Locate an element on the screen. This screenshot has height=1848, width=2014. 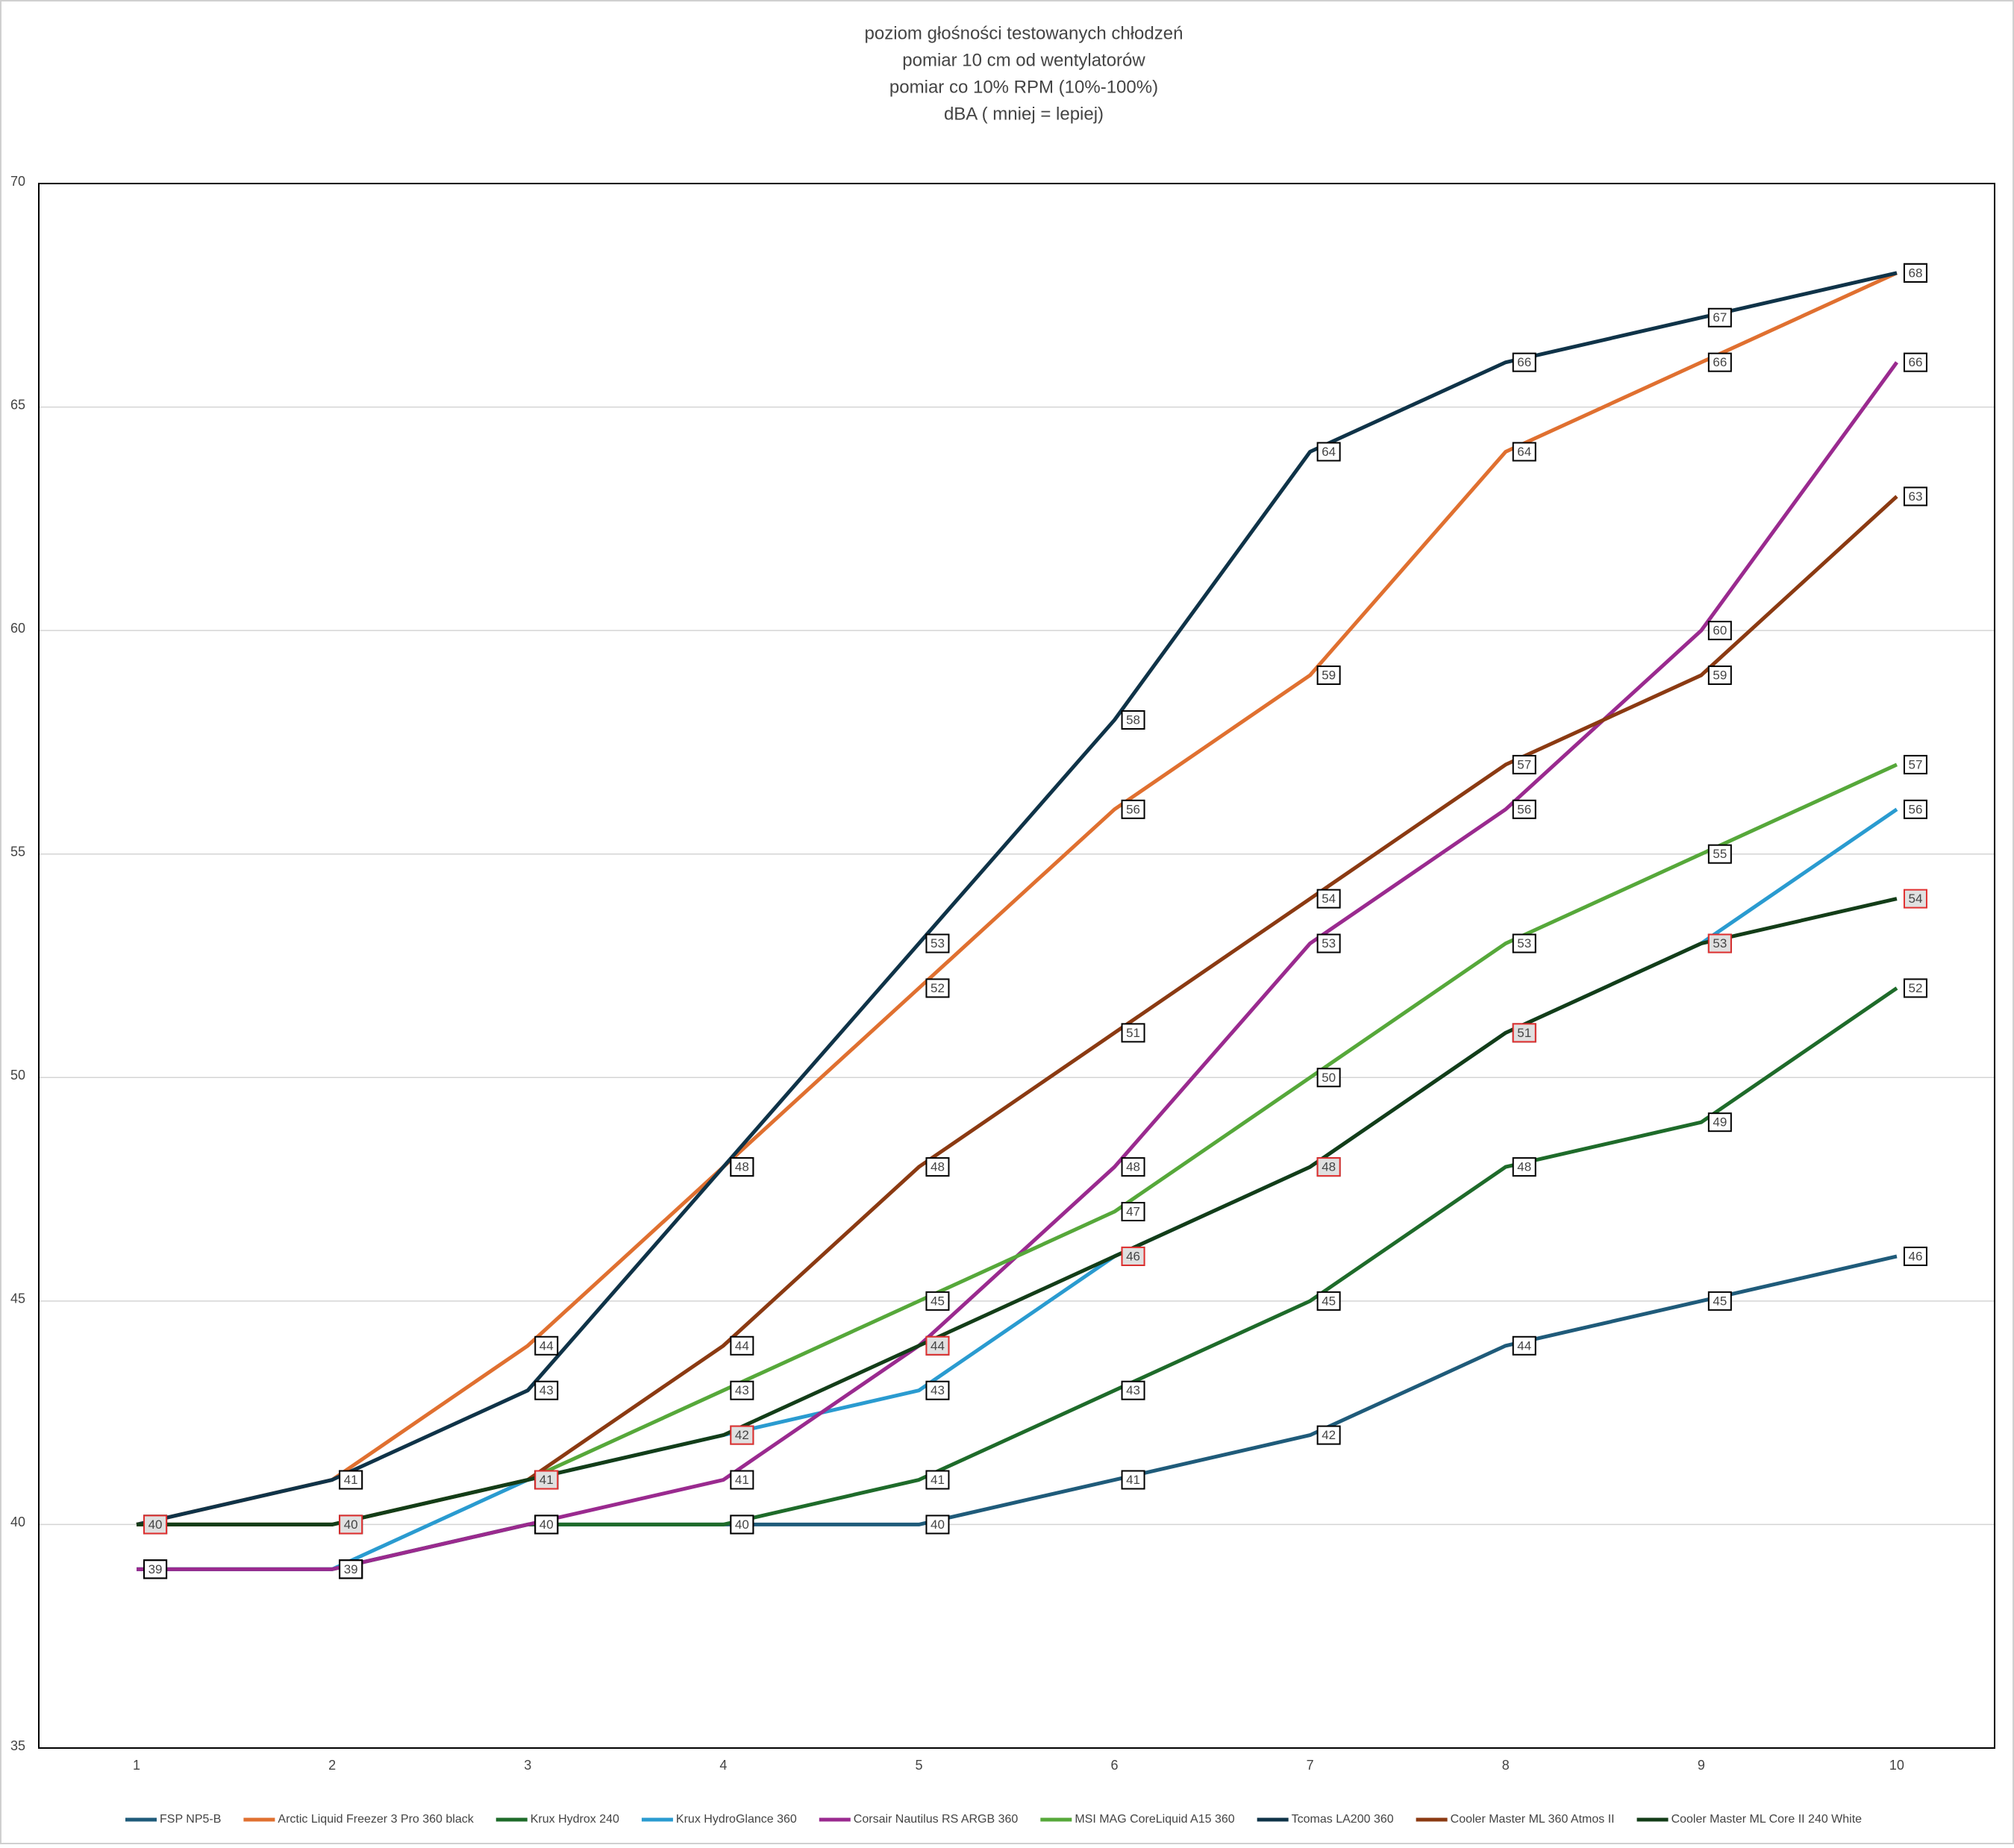
data-label: 41 is located at coordinates (937, 1480).